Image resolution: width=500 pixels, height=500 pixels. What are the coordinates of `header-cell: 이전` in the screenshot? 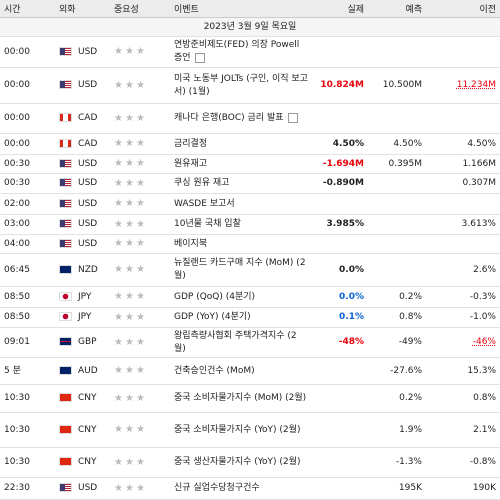 It's located at (463, 9).